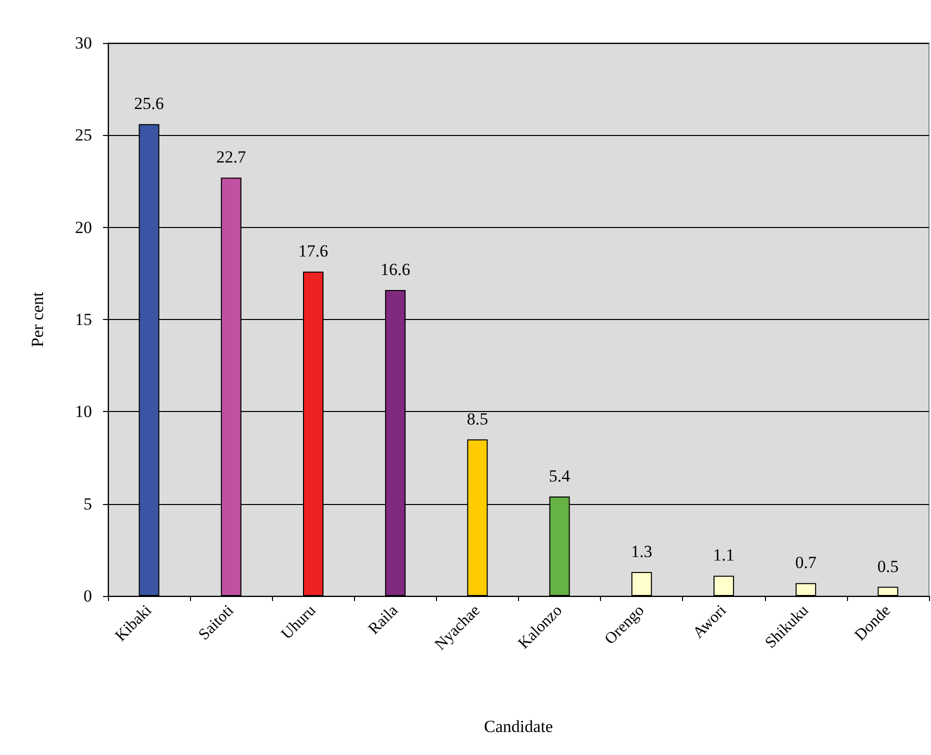 The image size is (931, 755). What do you see at coordinates (83, 227) in the screenshot?
I see `y-tick-label: 20` at bounding box center [83, 227].